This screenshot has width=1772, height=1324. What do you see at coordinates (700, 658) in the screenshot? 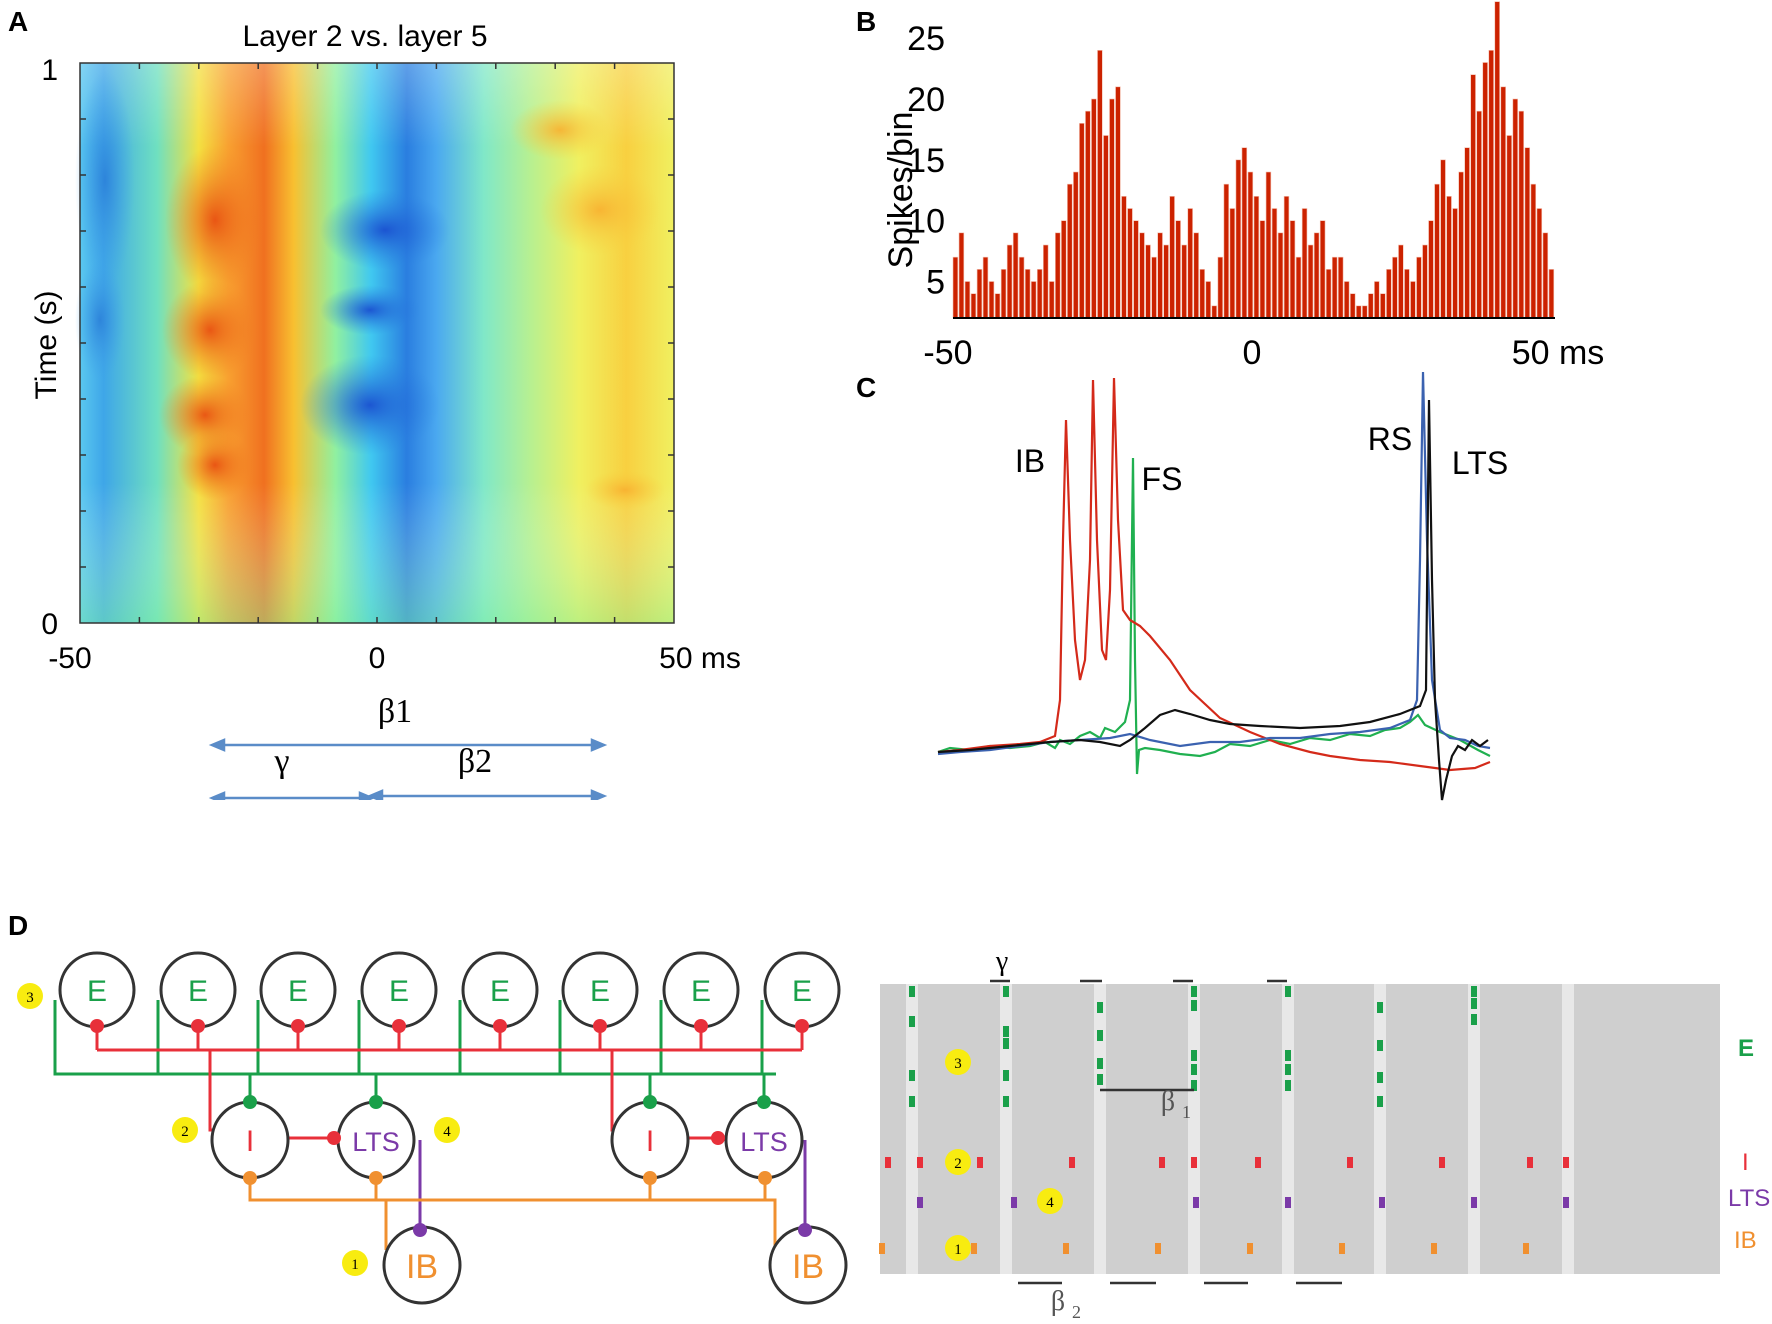
I see `panel-a-xtick-50: 50 ms` at bounding box center [700, 658].